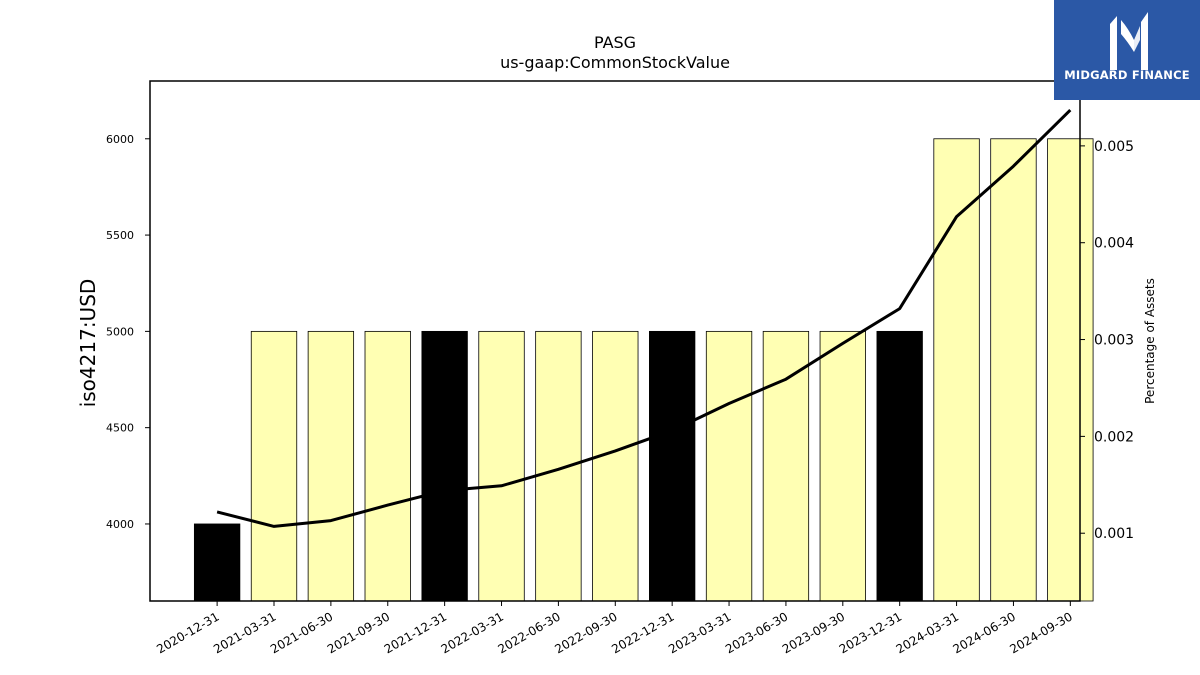  Describe the element at coordinates (1114, 534) in the screenshot. I see `y2-tick-label: 0.001` at that location.